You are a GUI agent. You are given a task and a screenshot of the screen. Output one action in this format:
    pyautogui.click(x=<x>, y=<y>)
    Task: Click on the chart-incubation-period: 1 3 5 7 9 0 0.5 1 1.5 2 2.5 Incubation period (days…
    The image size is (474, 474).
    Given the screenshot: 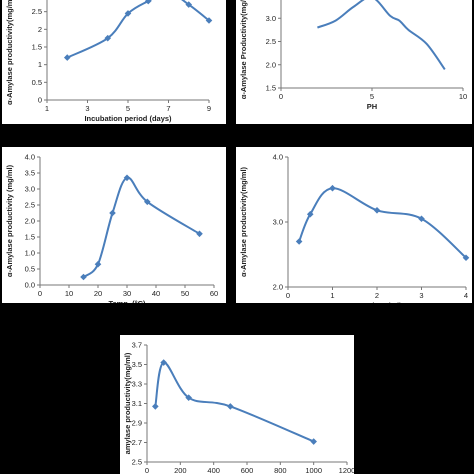 What is the action you would take?
    pyautogui.click(x=114, y=62)
    